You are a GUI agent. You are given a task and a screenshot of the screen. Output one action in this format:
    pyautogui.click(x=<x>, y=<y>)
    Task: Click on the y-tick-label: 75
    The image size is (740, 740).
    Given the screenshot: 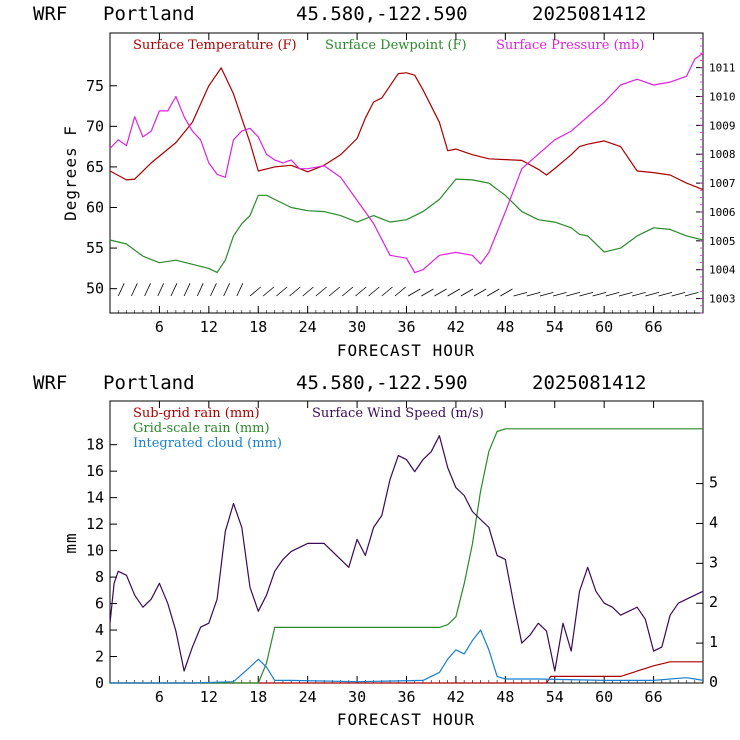 What is the action you would take?
    pyautogui.click(x=95, y=86)
    